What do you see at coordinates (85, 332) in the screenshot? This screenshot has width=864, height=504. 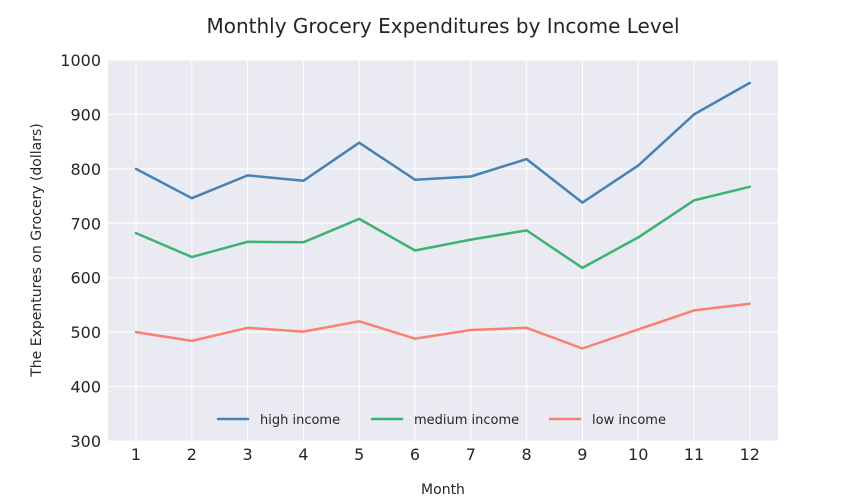 I see `y-tick-label: 500` at bounding box center [85, 332].